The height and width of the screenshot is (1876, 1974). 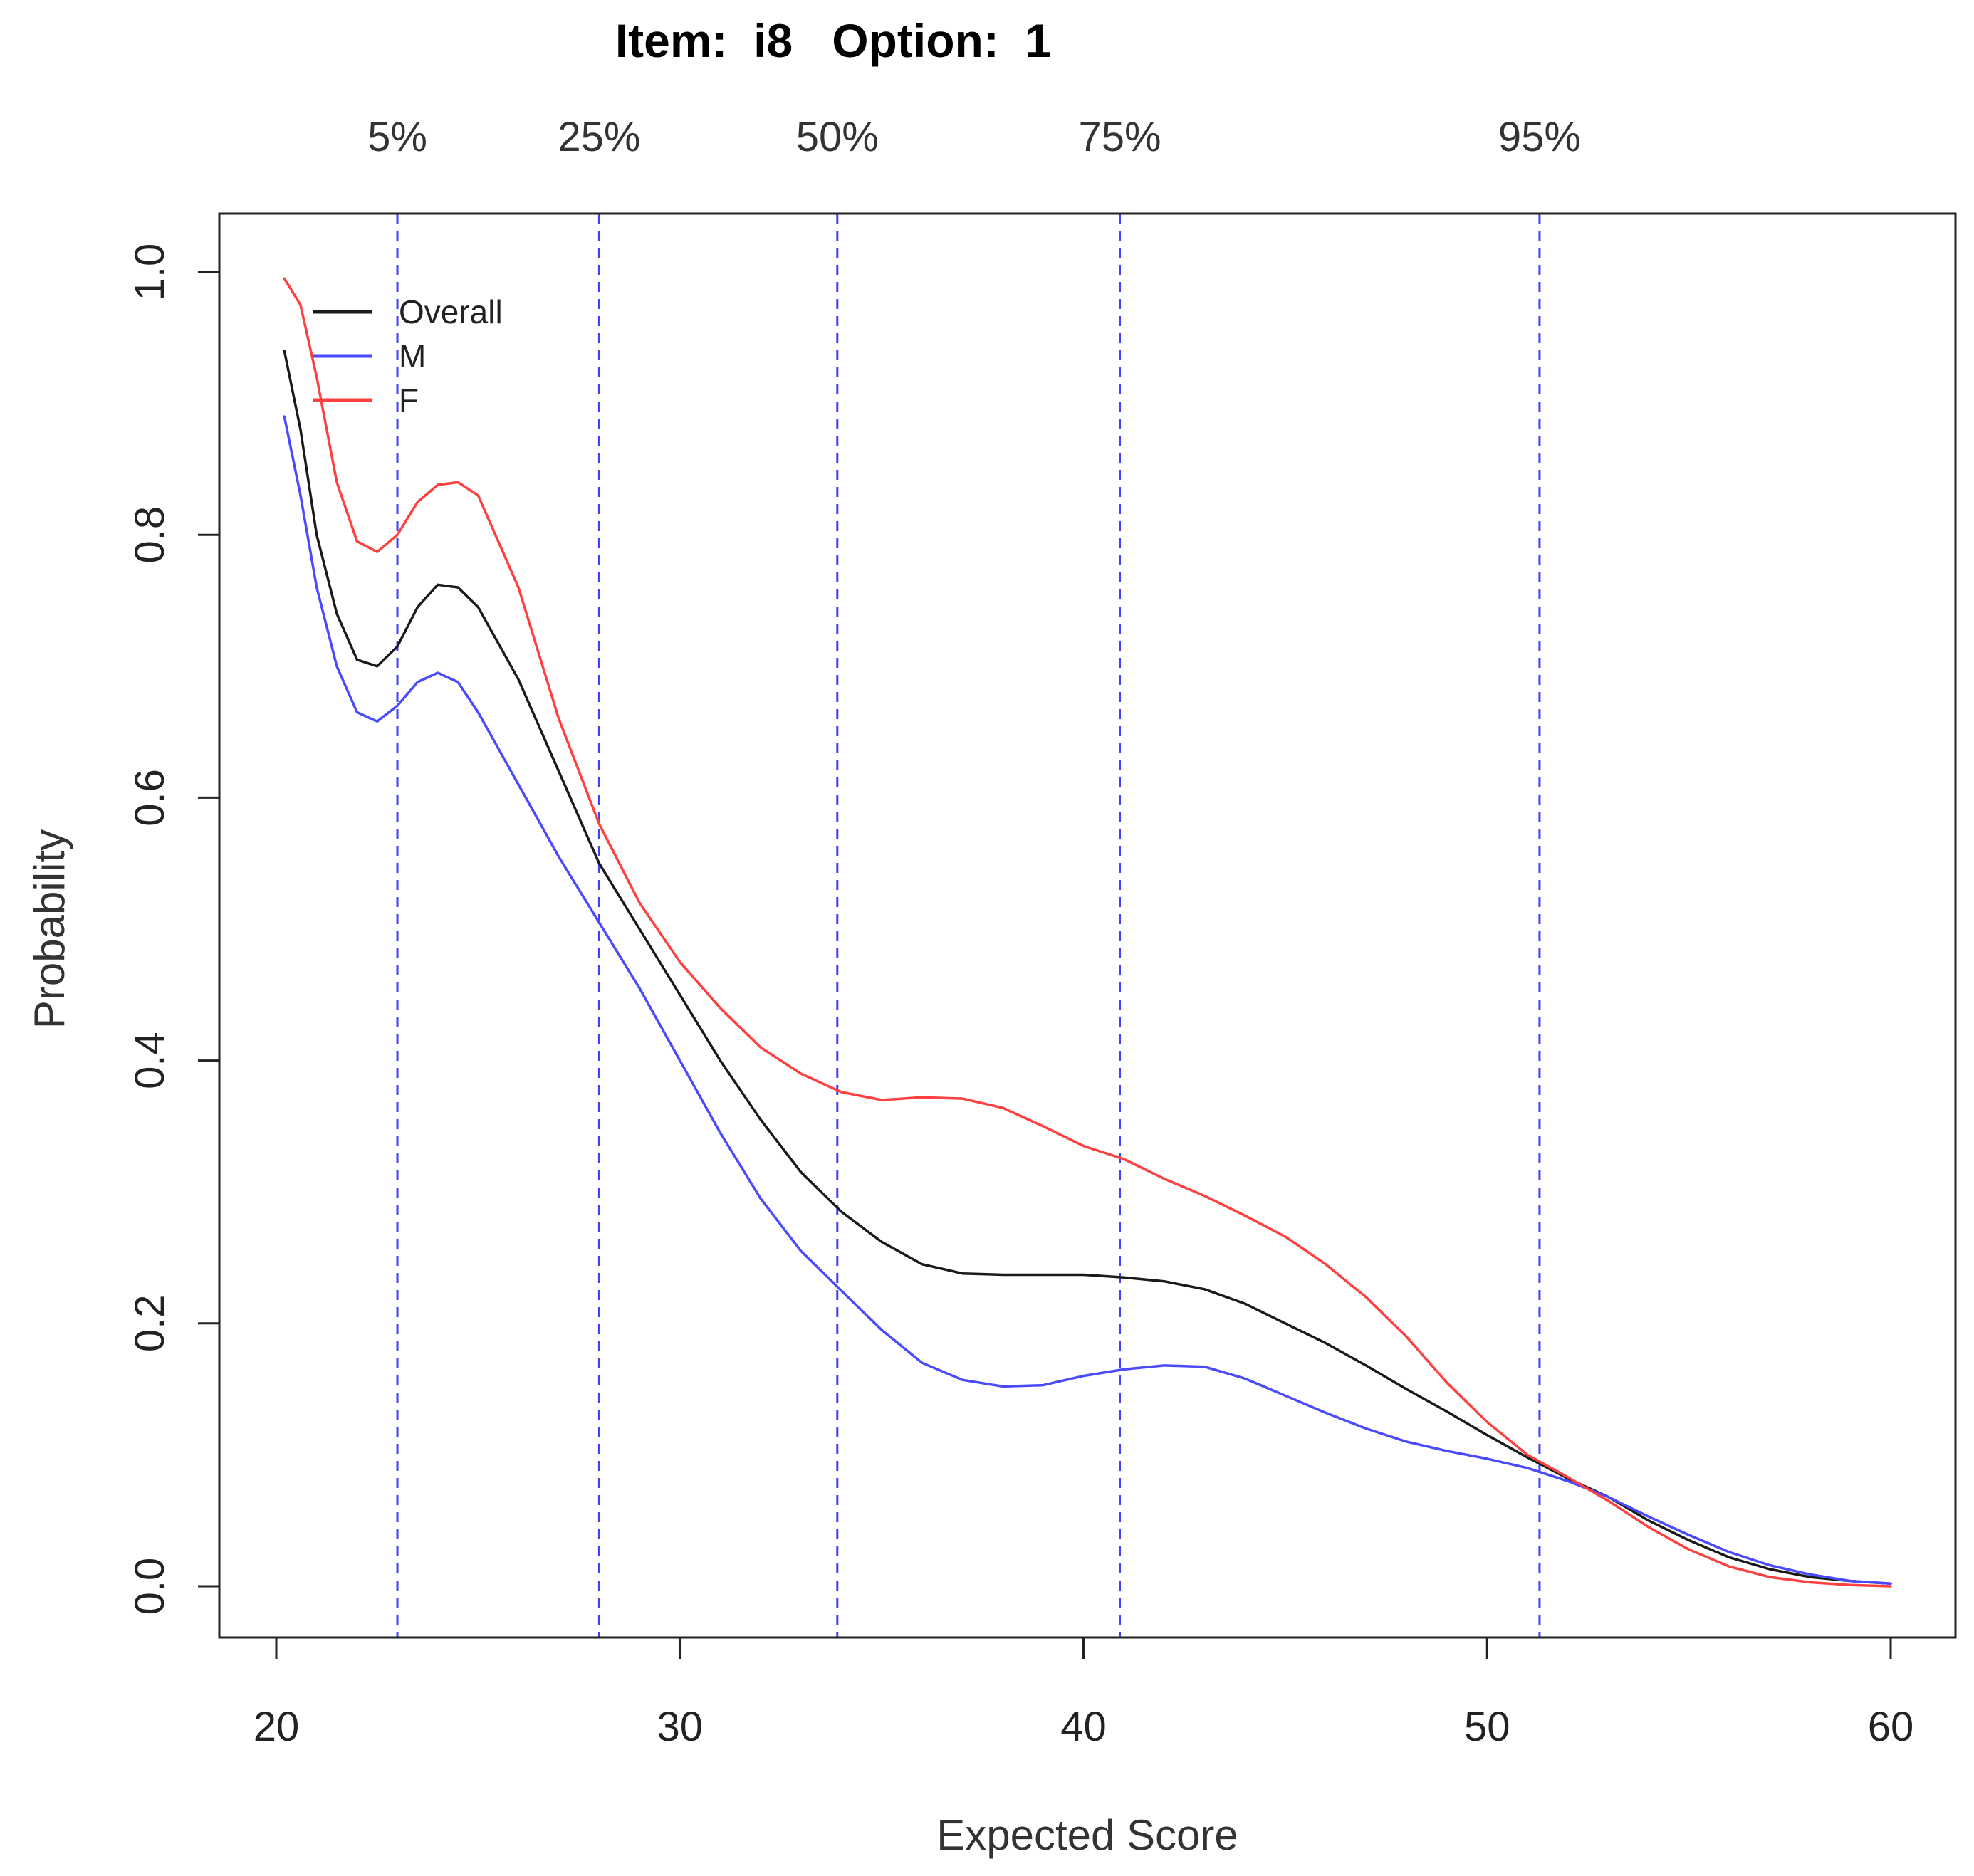 I want to click on percentile-label: 25%, so click(x=599, y=137).